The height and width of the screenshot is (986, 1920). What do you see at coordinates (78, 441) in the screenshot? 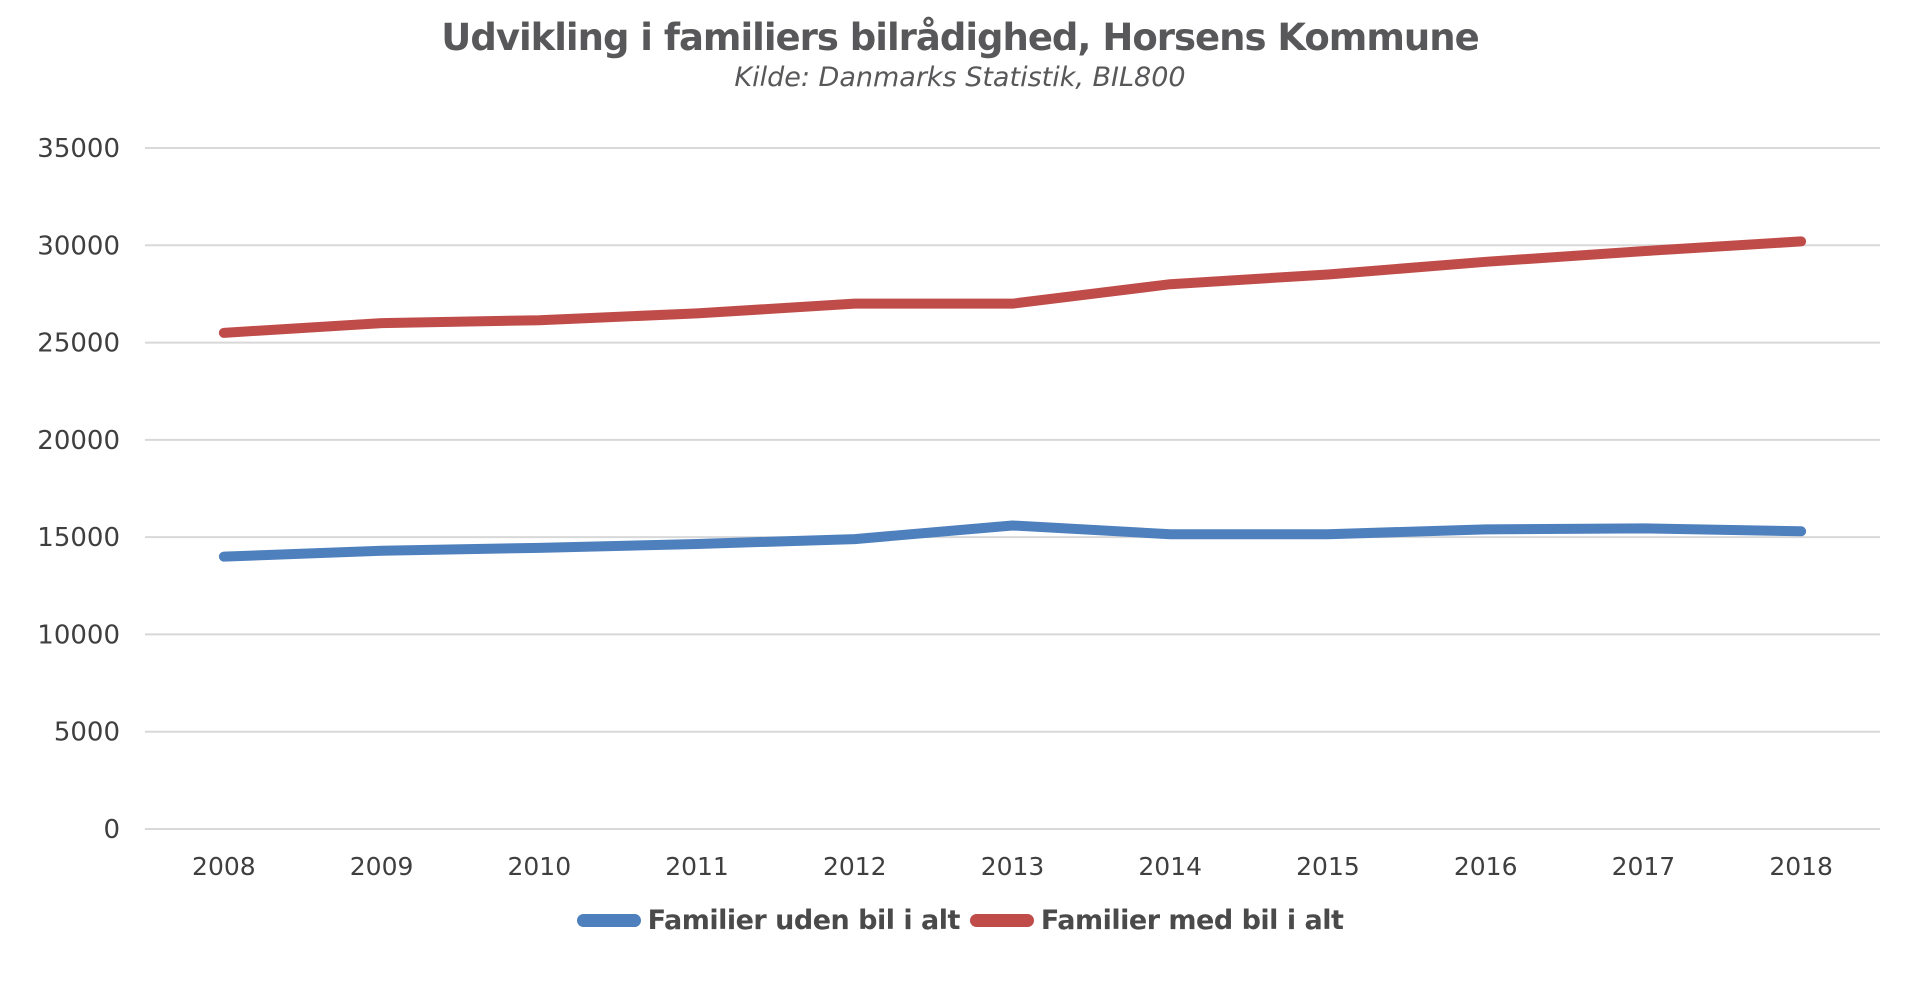
I see `y-tick-label-20000: 20000` at bounding box center [78, 441].